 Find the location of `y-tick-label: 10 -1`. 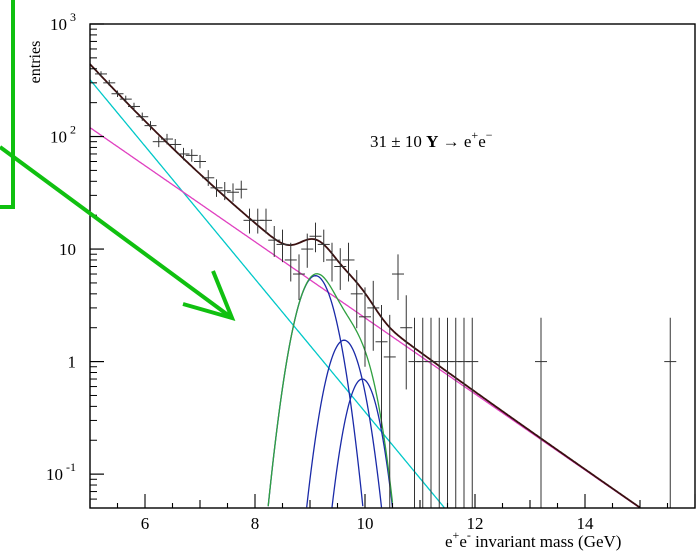

y-tick-label: 10 -1 is located at coordinates (61, 472).